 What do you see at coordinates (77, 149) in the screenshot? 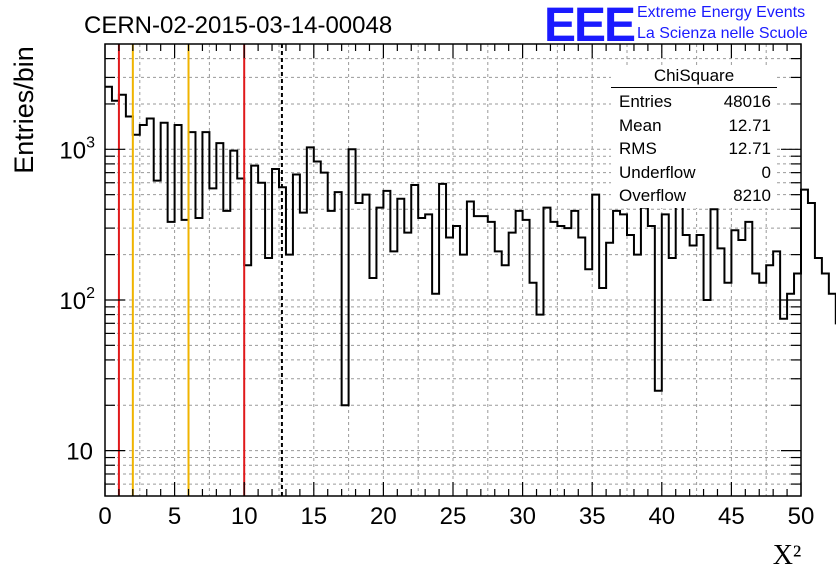
I see `y-tick-label: 10³` at bounding box center [77, 149].